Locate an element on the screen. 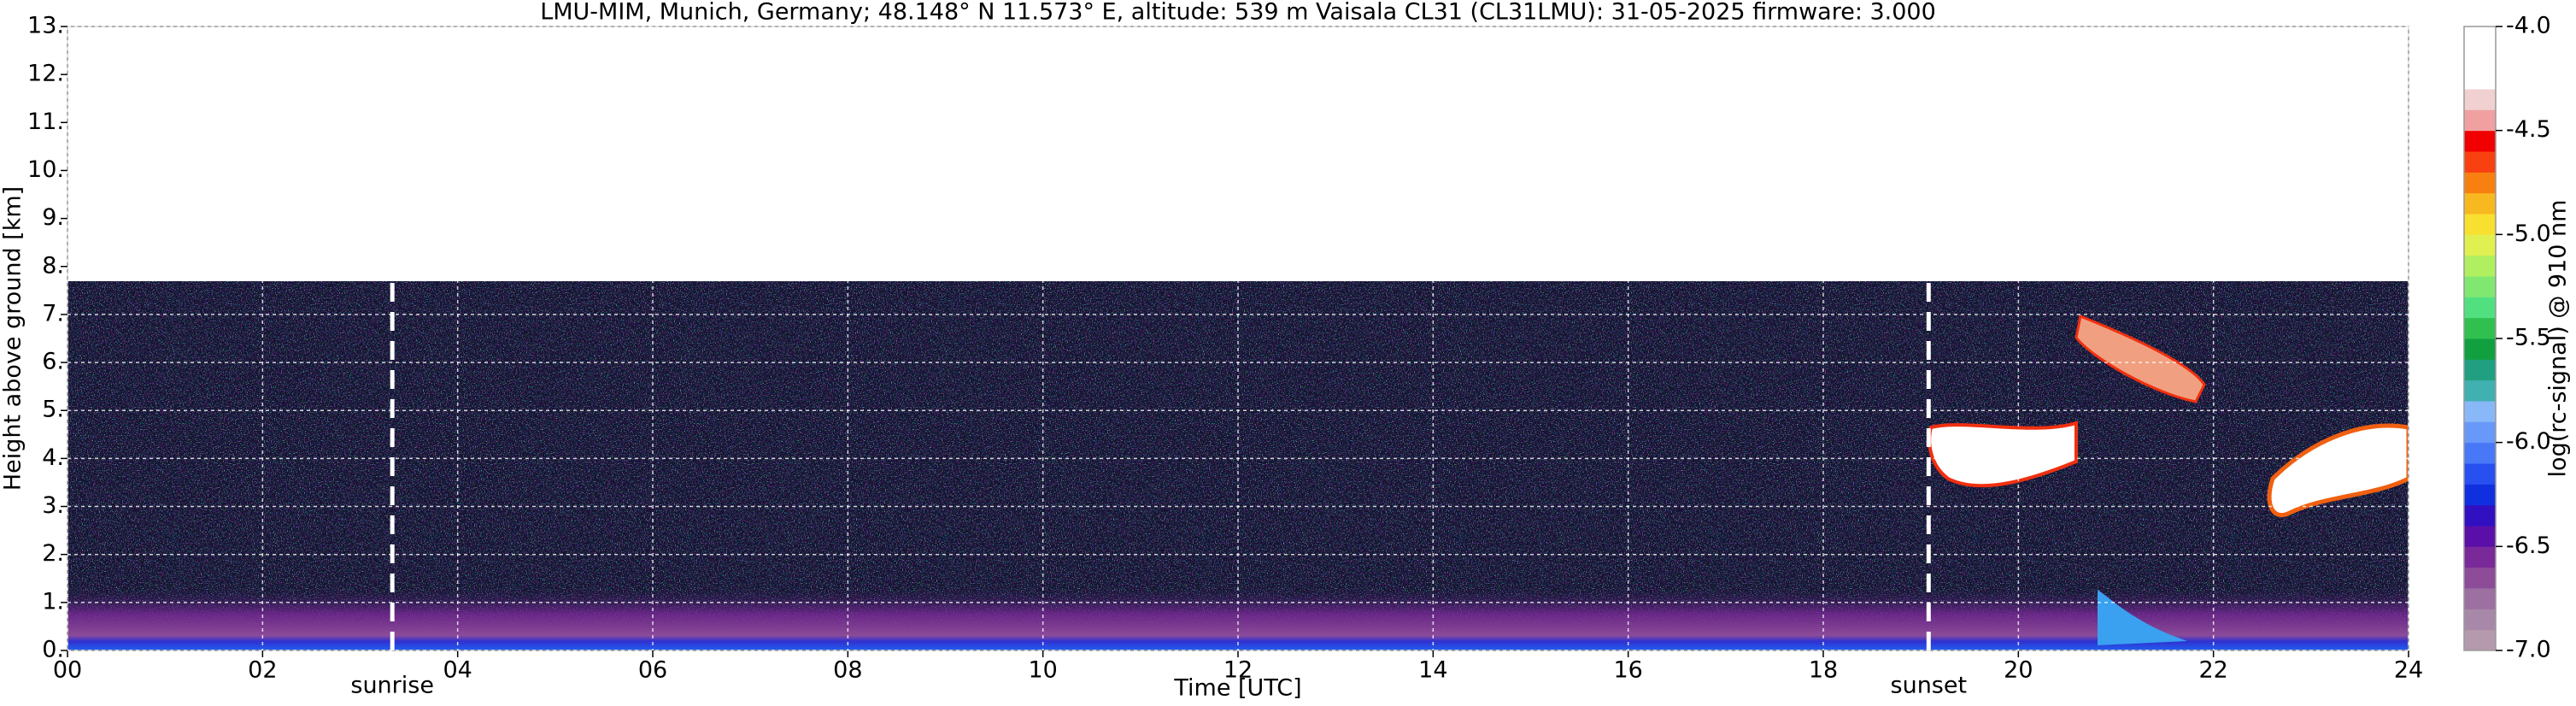 The width and height of the screenshot is (2576, 706). y-tick-label: 1. is located at coordinates (53, 601).